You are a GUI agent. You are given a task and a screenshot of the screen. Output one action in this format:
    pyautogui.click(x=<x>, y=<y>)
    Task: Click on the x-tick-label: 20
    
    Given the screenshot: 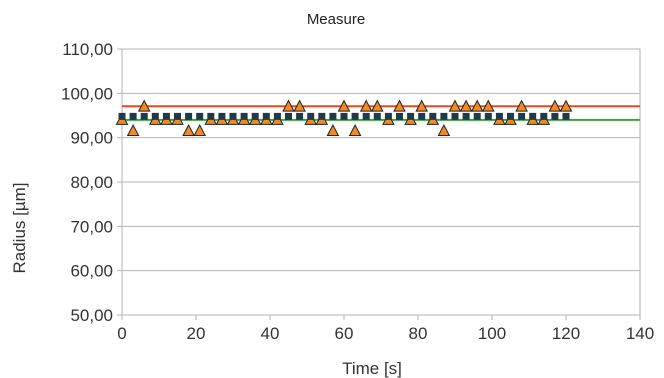 What is the action you would take?
    pyautogui.click(x=196, y=333)
    